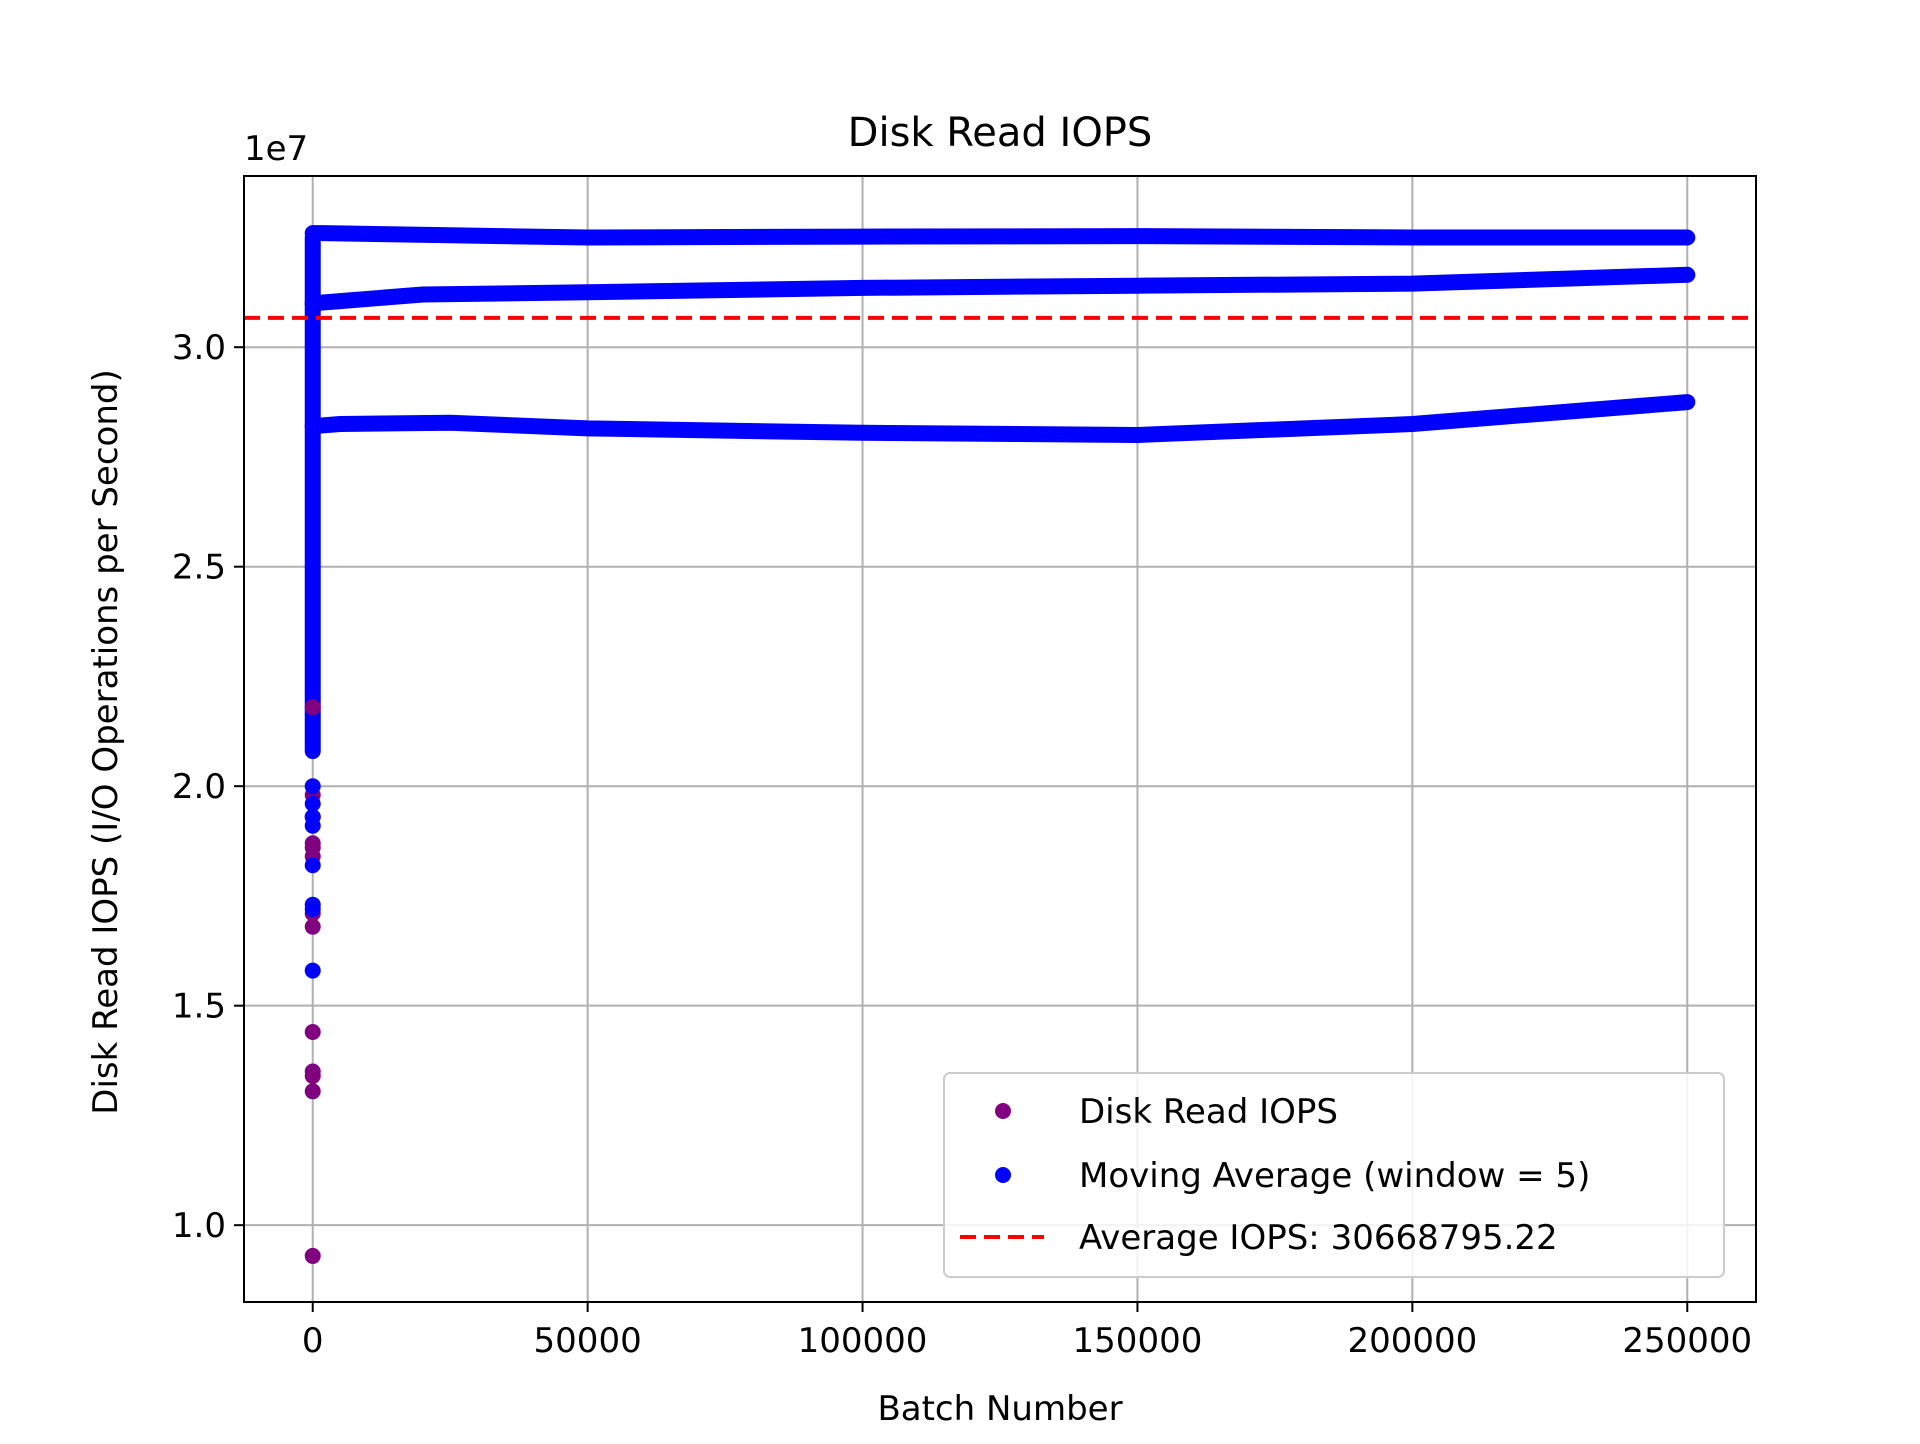 The height and width of the screenshot is (1444, 1920). What do you see at coordinates (1000, 133) in the screenshot?
I see `chart-title: Disk Read IOPS` at bounding box center [1000, 133].